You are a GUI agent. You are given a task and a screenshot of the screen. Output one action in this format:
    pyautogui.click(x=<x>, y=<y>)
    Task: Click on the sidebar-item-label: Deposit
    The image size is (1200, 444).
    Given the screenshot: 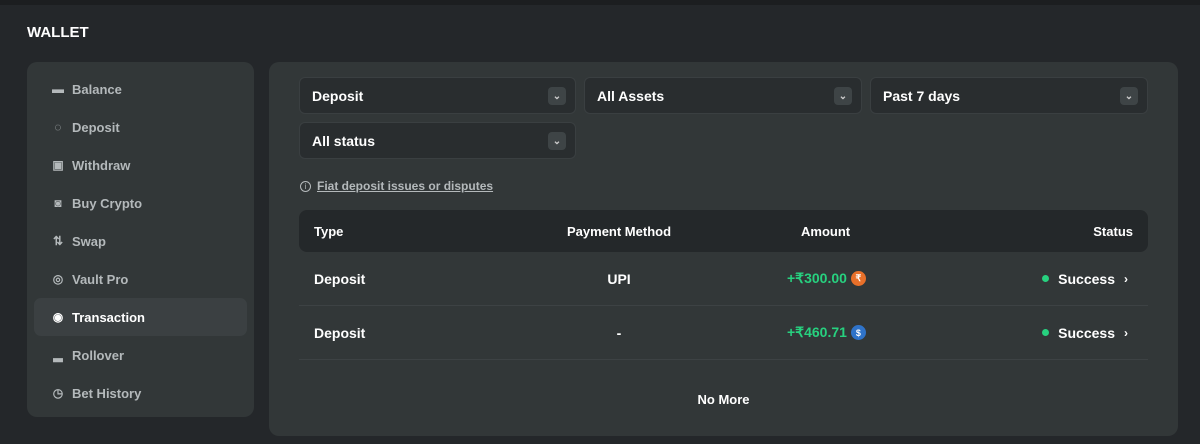 What is the action you would take?
    pyautogui.click(x=96, y=127)
    